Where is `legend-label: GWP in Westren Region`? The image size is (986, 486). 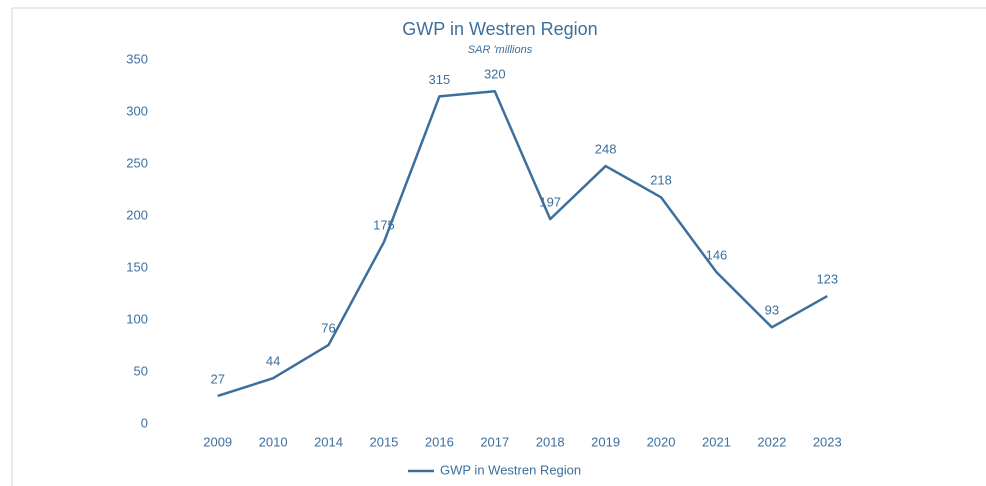
legend-label: GWP in Westren Region is located at coordinates (510, 469).